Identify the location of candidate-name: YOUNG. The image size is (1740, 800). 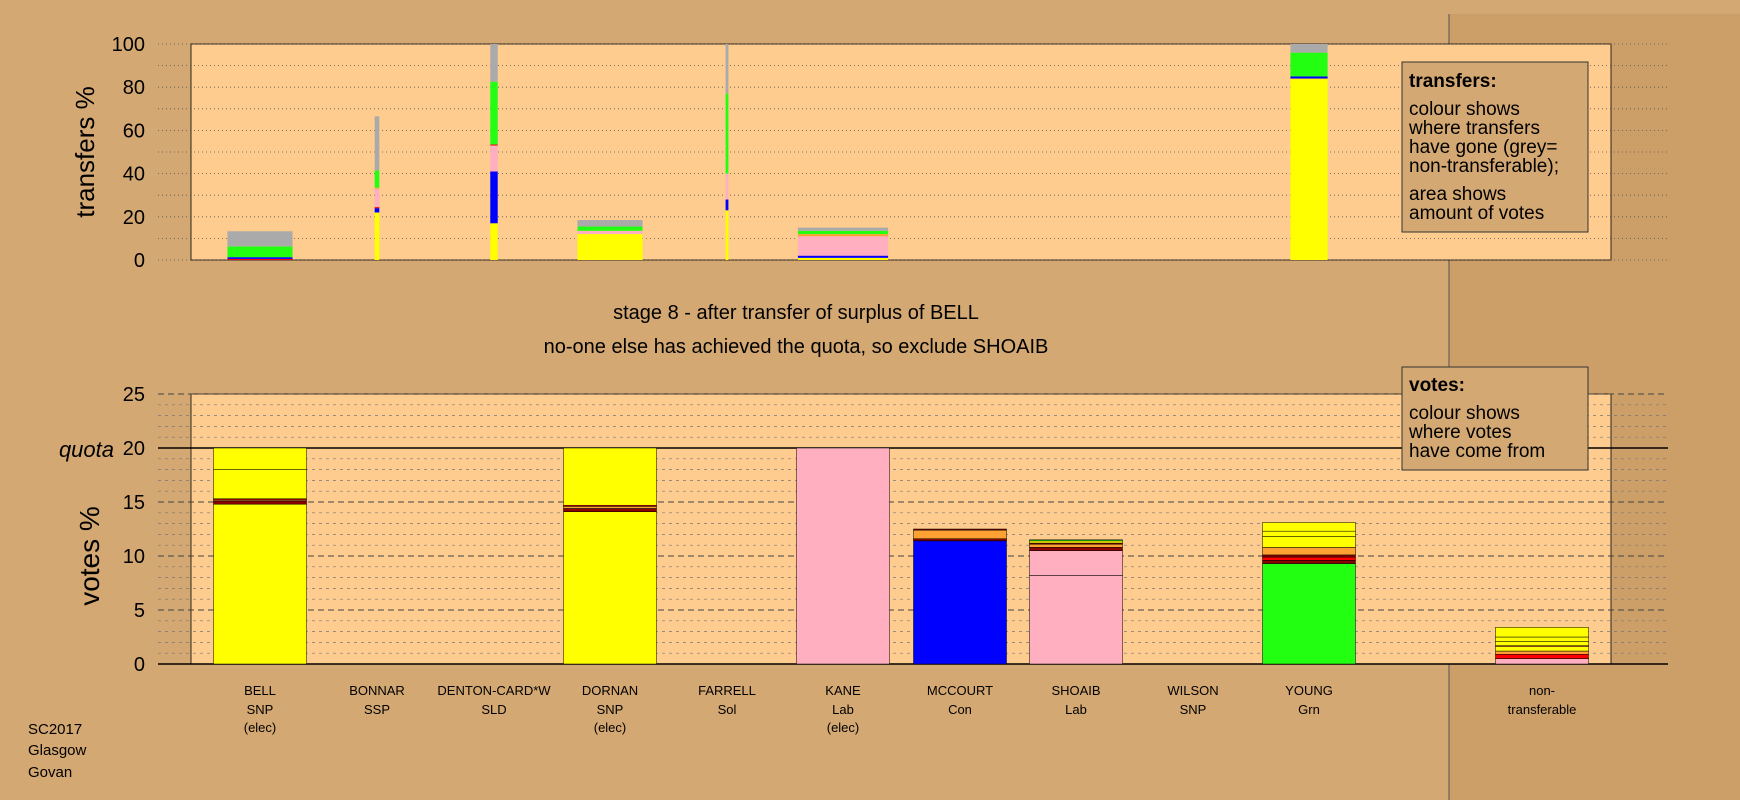
(1309, 690).